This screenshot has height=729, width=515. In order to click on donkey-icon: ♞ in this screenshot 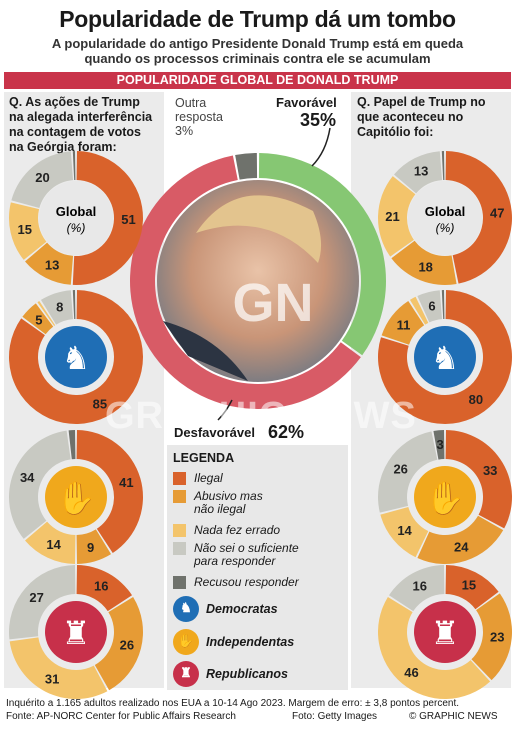, I will do `click(186, 609)`.